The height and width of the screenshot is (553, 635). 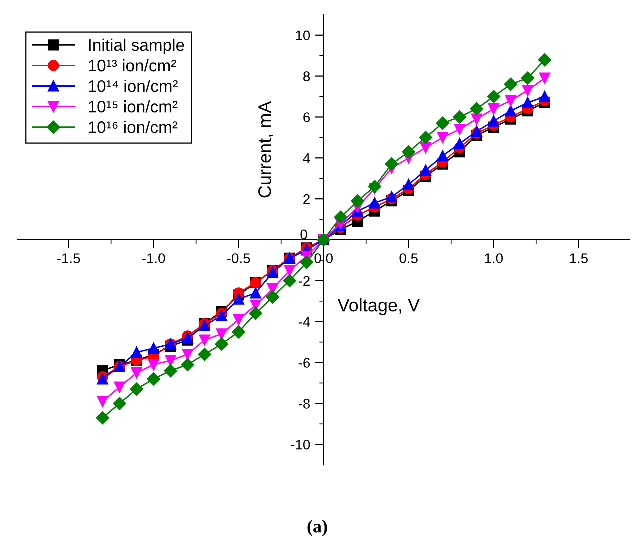 What do you see at coordinates (238, 259) in the screenshot?
I see `x-tick-label: -0.5` at bounding box center [238, 259].